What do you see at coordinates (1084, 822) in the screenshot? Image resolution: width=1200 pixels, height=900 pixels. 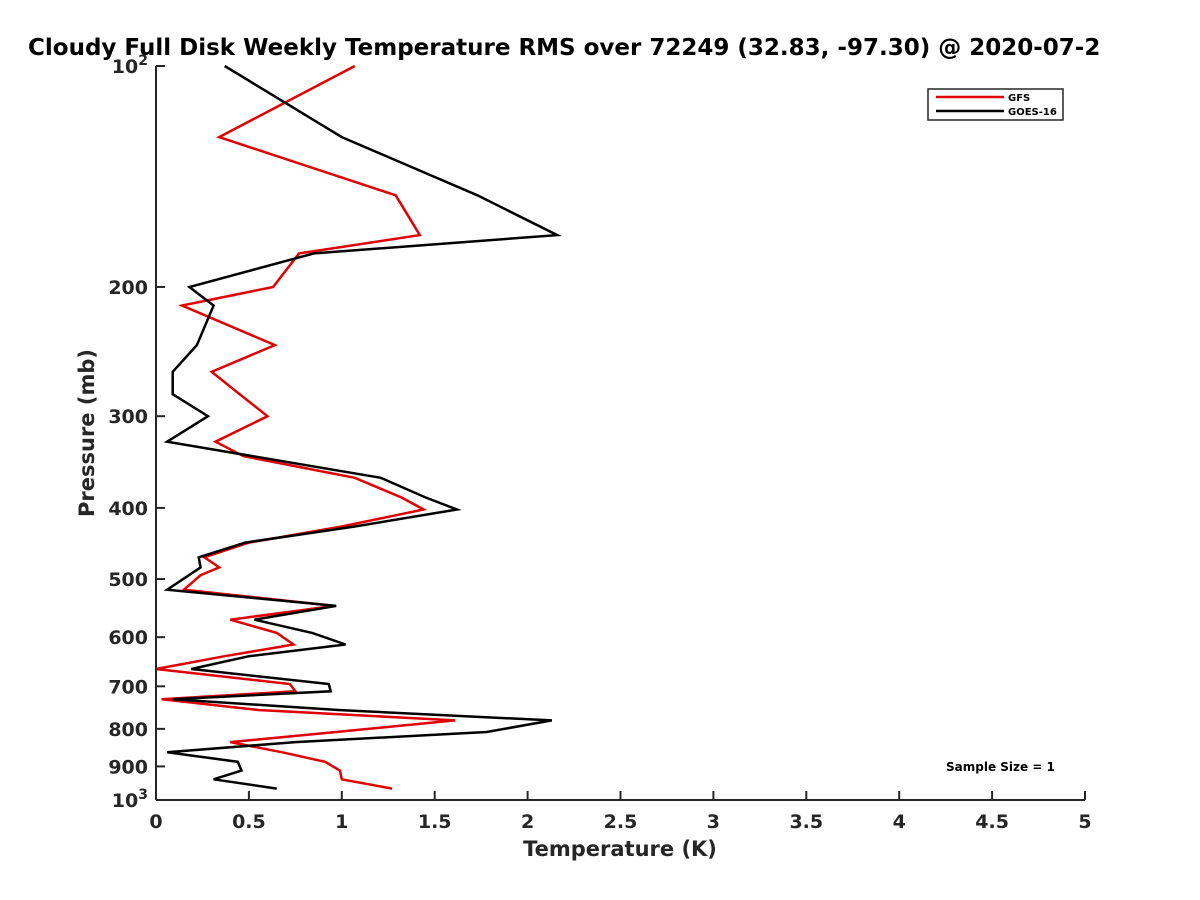 I see `x-tick-label: 5` at bounding box center [1084, 822].